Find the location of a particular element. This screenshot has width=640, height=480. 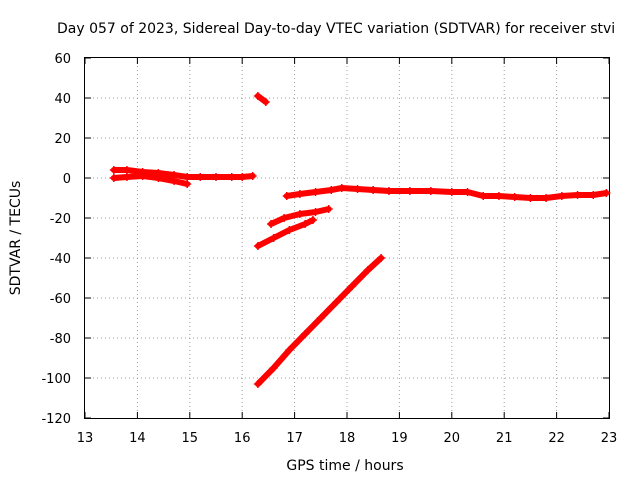

x-tick-label: 18 is located at coordinates (347, 438).